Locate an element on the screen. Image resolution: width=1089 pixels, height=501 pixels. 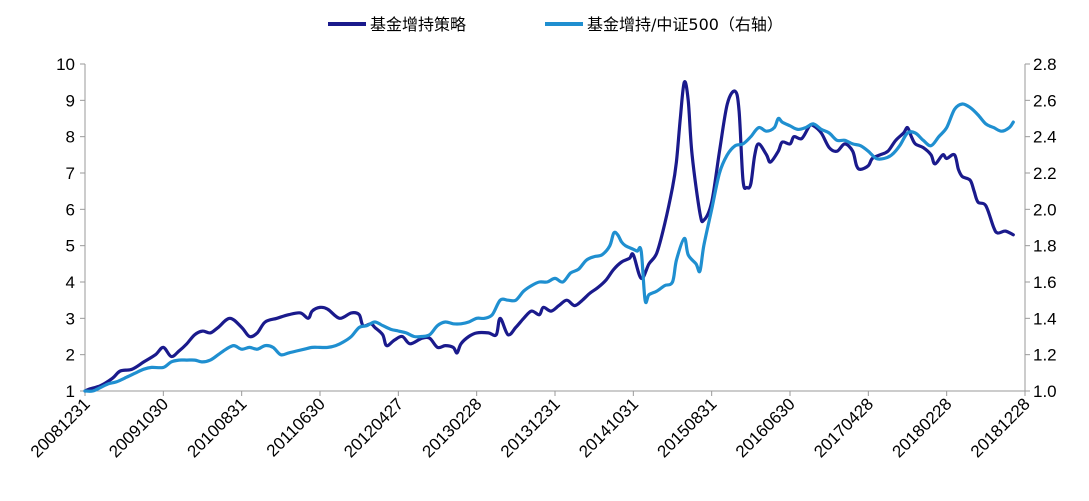
x-tick-label: 20150831 is located at coordinates (687, 427).